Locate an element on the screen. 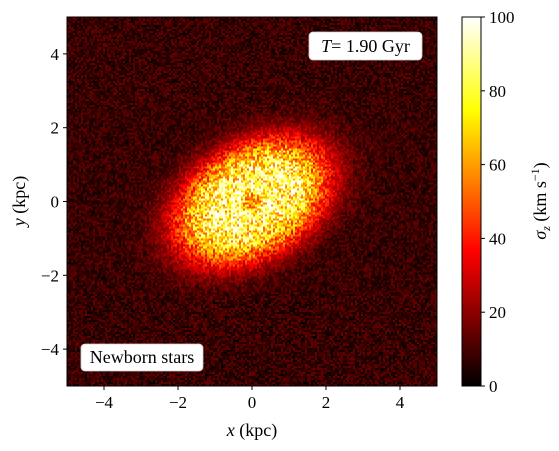  y-tick-label: 0 is located at coordinates (55, 202).